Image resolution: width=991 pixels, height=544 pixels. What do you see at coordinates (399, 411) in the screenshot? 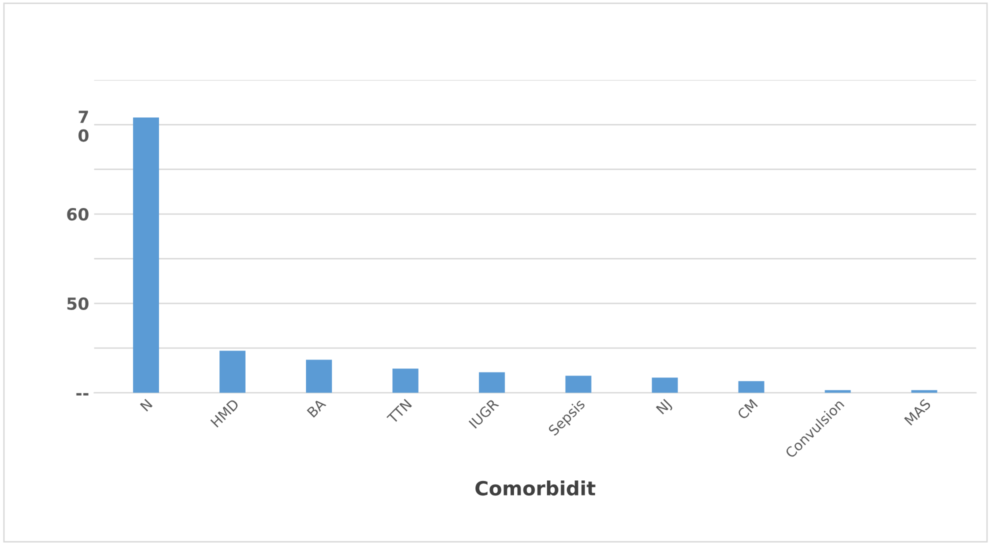
I see `x-tick-label: TTN` at bounding box center [399, 411].